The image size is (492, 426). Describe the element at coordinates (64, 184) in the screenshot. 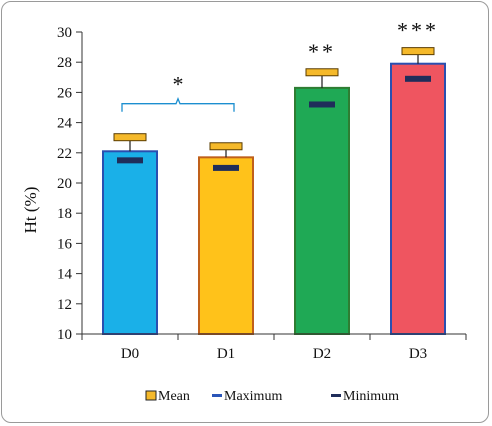

I see `y-tick-label: 20` at that location.